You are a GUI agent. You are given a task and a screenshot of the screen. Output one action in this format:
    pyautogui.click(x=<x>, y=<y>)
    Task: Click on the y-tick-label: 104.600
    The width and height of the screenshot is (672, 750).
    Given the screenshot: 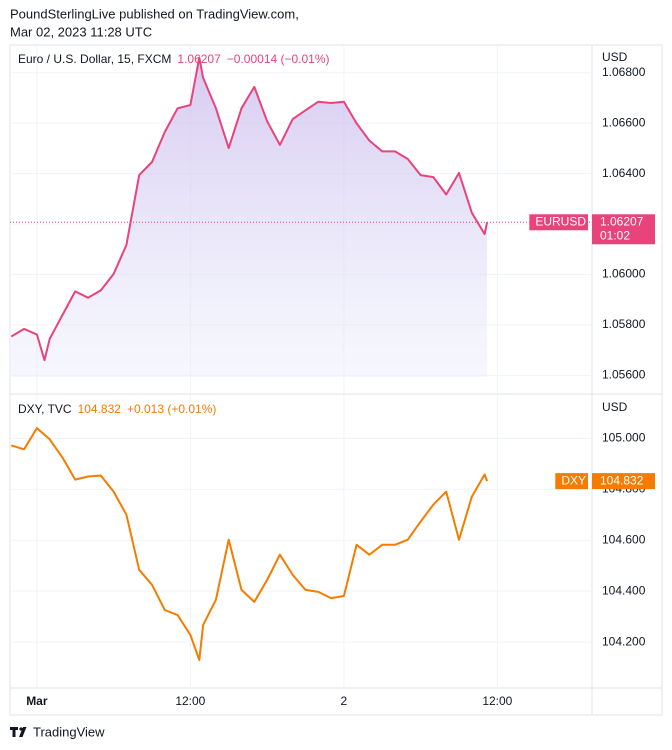 What is the action you would take?
    pyautogui.click(x=624, y=539)
    